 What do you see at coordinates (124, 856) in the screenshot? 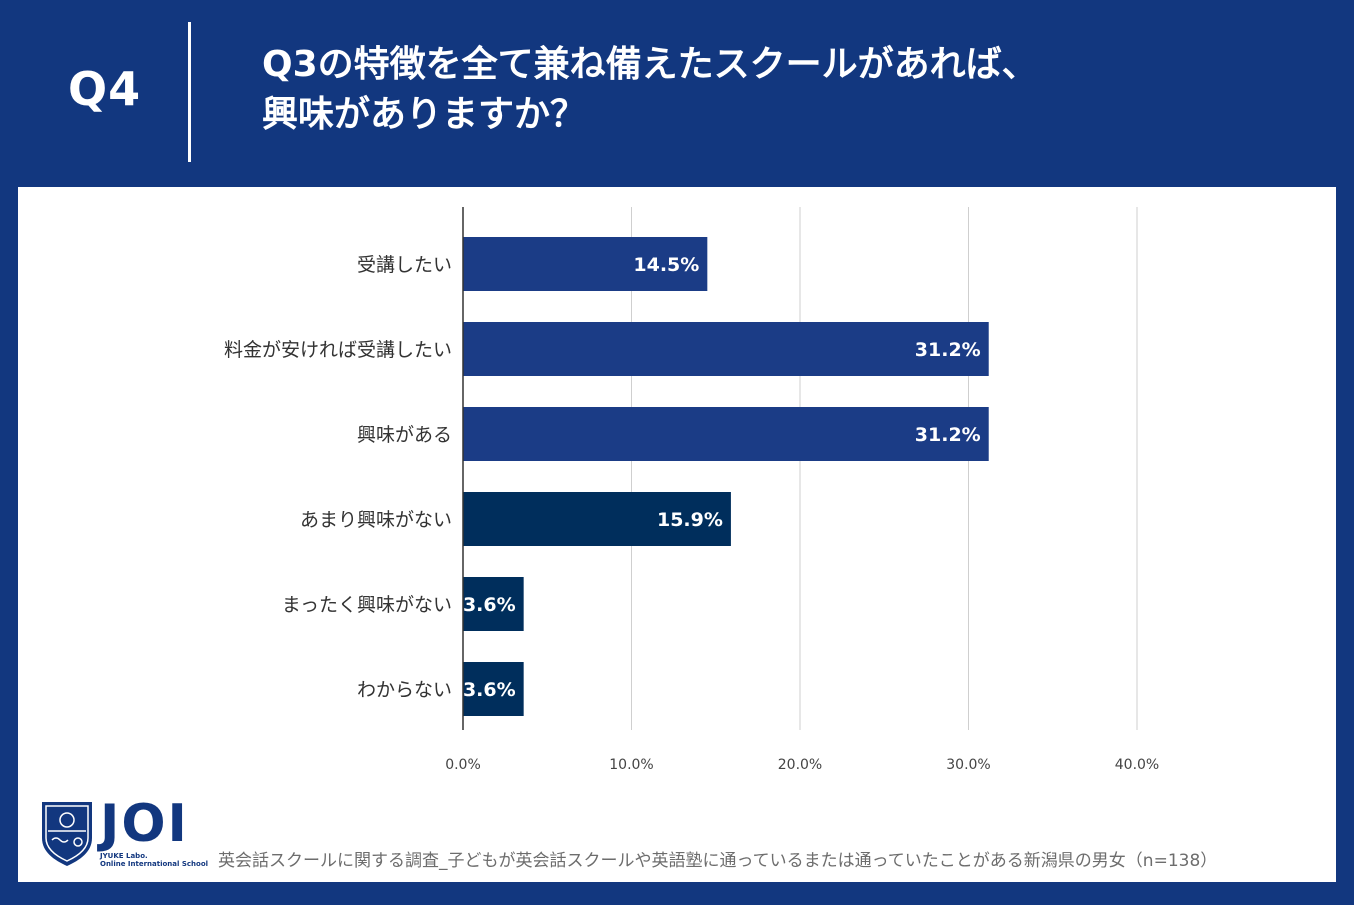
I see `logo-subtitle-line-1: JYUKE Labo.` at bounding box center [124, 856].